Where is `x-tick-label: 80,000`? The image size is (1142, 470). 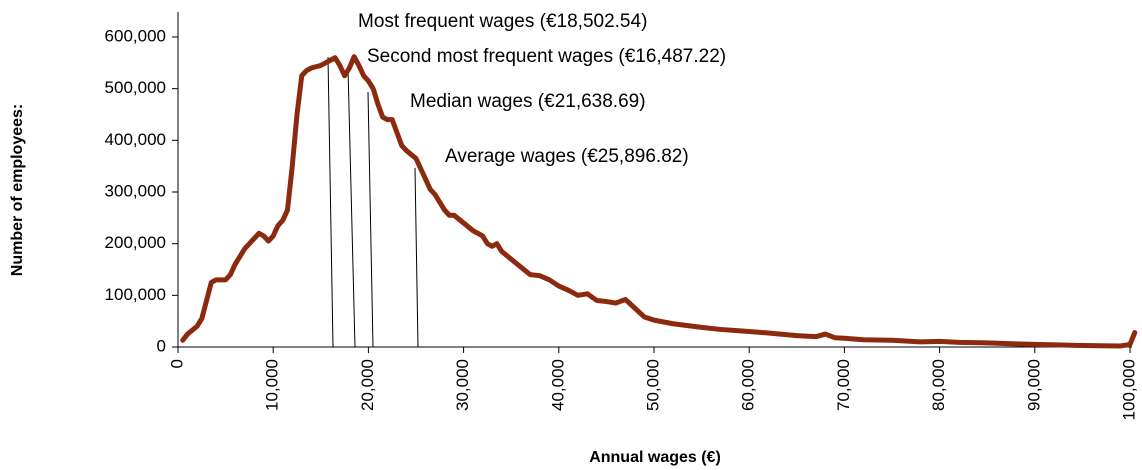
x-tick-label: 80,000 is located at coordinates (938, 385).